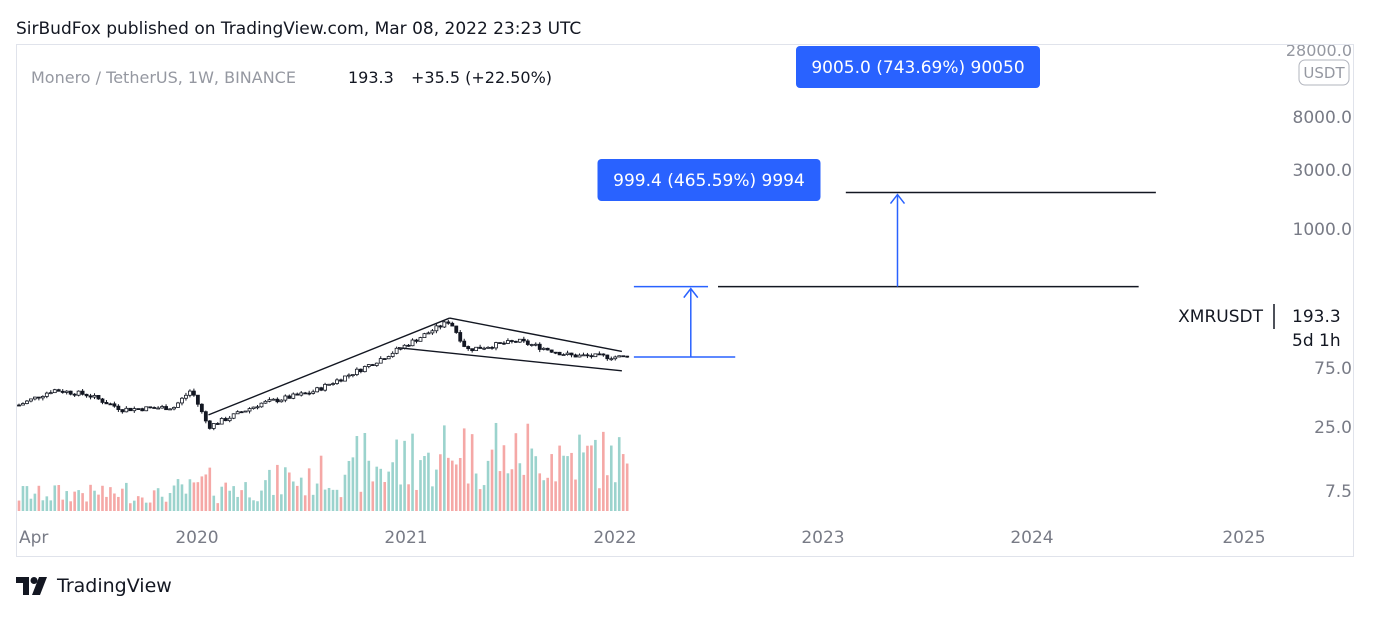 The image size is (1400, 618). I want to click on price-change-legend: +35.5 (+22.50%), so click(481, 77).